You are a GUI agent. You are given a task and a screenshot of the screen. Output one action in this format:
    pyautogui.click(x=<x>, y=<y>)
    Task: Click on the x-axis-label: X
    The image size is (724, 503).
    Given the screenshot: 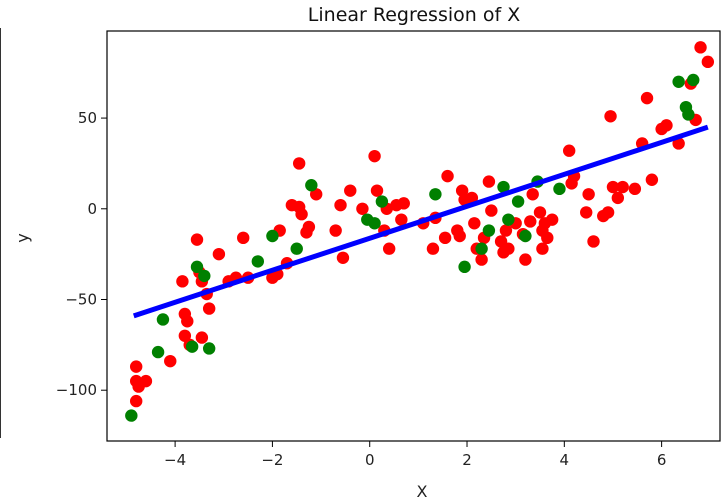 What is the action you would take?
    pyautogui.click(x=422, y=491)
    